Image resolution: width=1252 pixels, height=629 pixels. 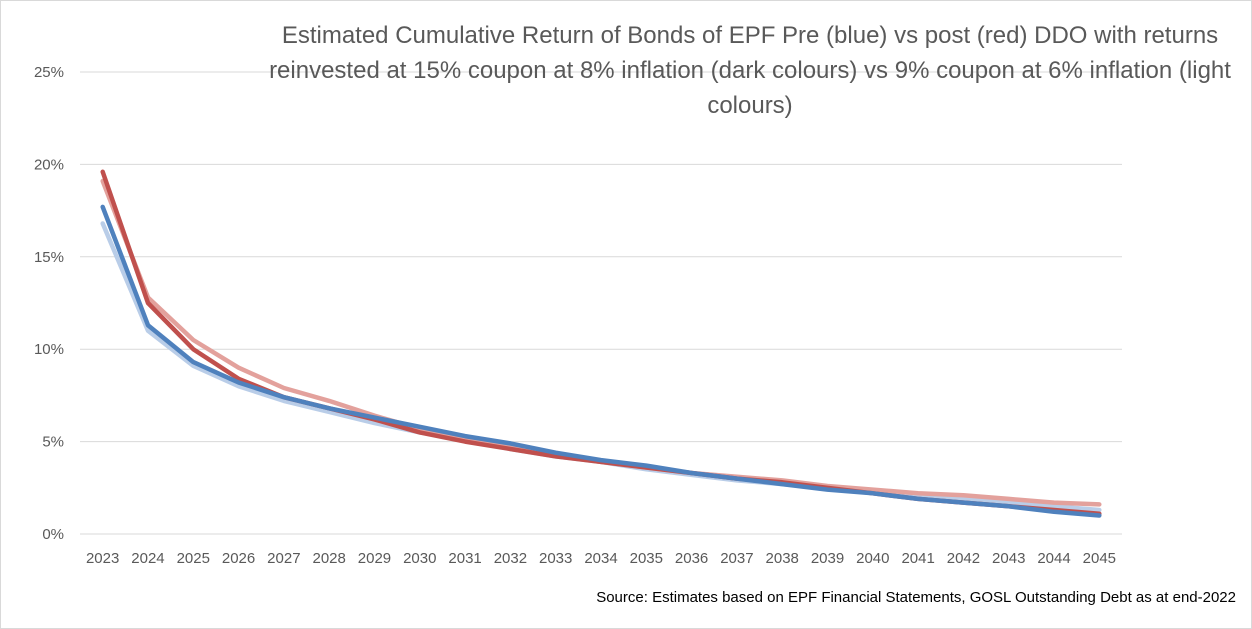 I want to click on y-tick-label: 10%, so click(x=49, y=349).